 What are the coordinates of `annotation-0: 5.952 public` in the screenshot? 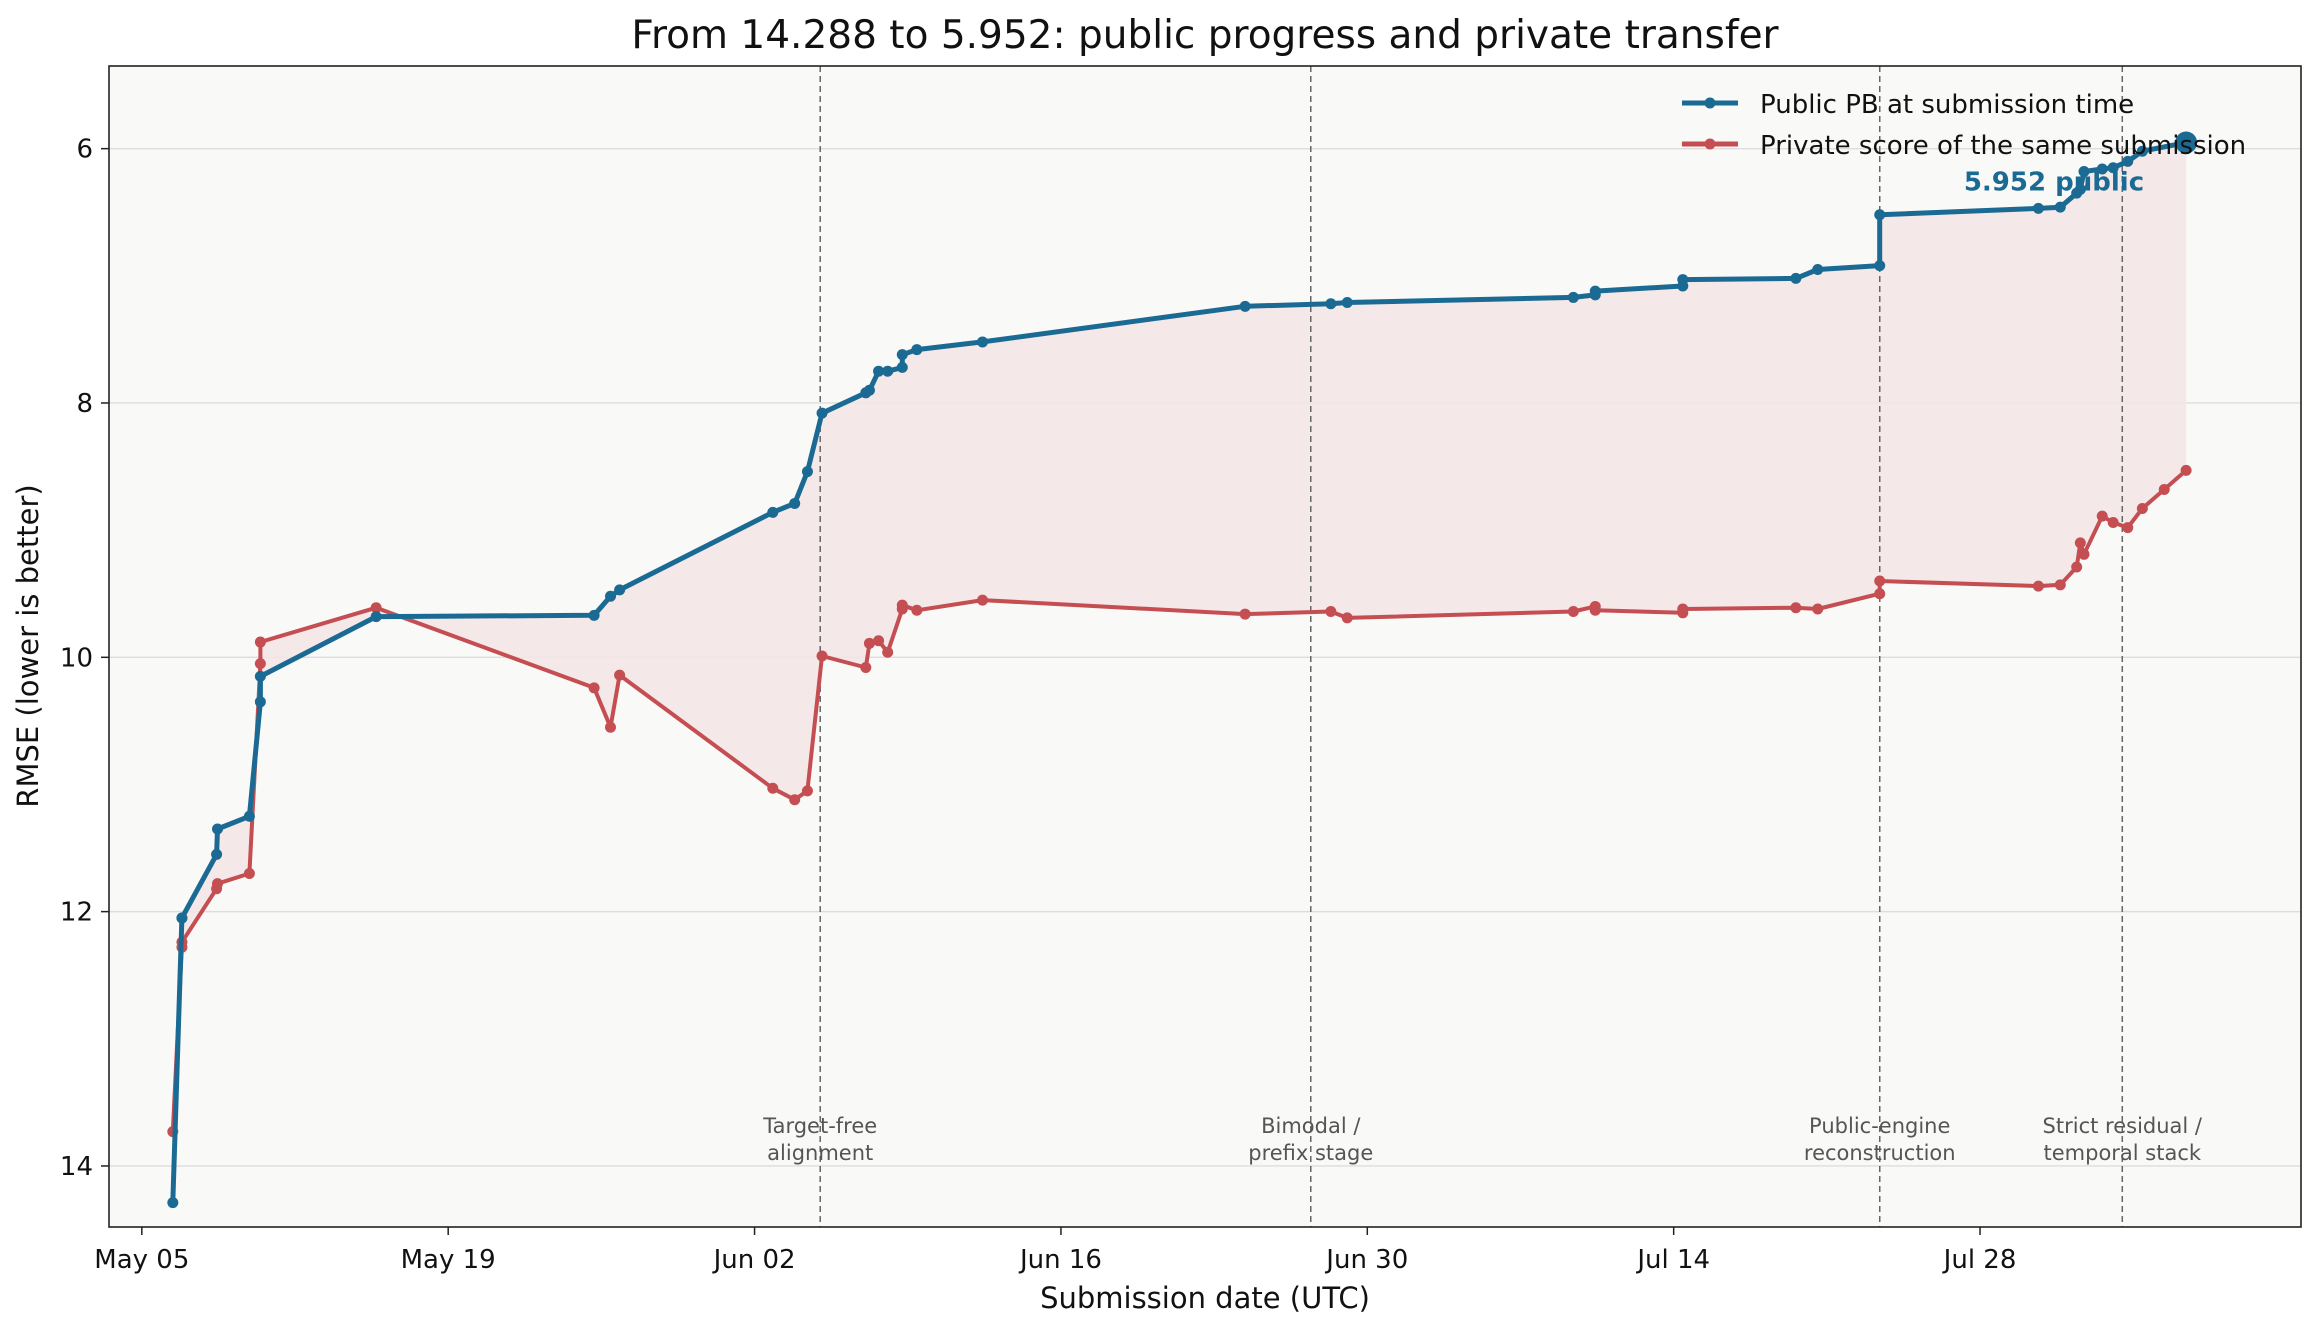 It's located at (2054, 183).